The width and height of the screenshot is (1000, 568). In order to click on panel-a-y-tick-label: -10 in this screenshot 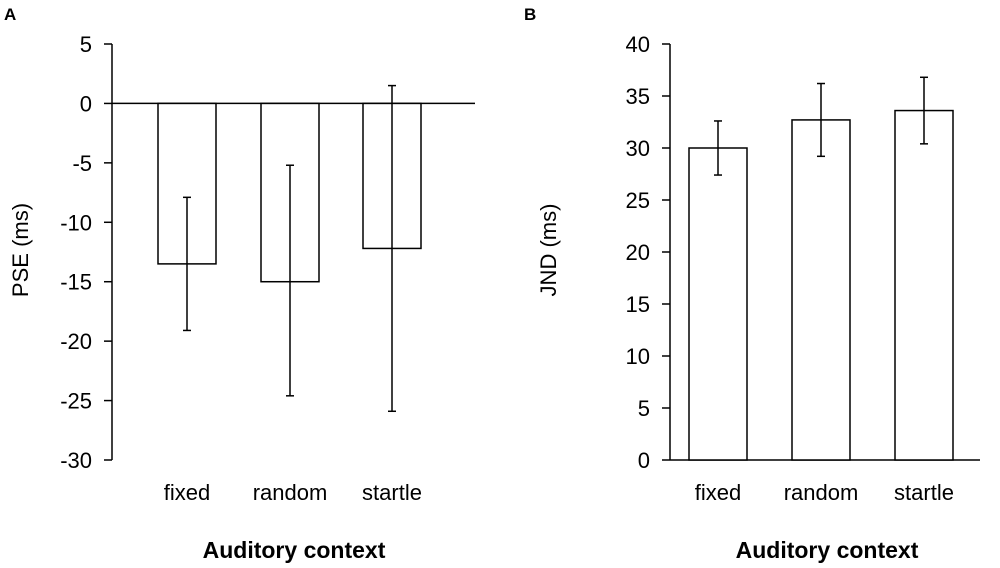, I will do `click(76, 222)`.